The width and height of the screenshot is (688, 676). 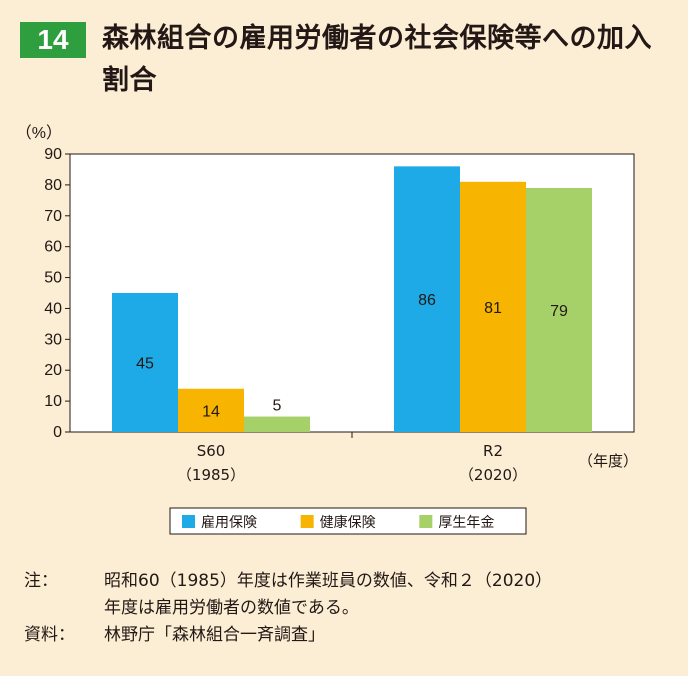 What do you see at coordinates (53, 185) in the screenshot?
I see `y-tick-label: 80` at bounding box center [53, 185].